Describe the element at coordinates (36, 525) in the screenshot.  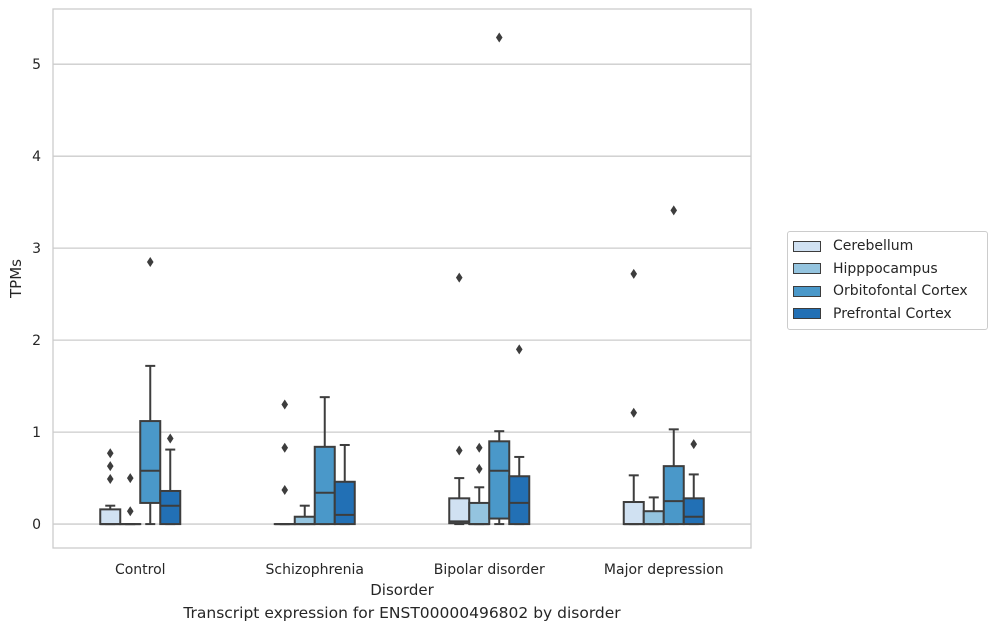
I see `y-tick-label: 0` at that location.